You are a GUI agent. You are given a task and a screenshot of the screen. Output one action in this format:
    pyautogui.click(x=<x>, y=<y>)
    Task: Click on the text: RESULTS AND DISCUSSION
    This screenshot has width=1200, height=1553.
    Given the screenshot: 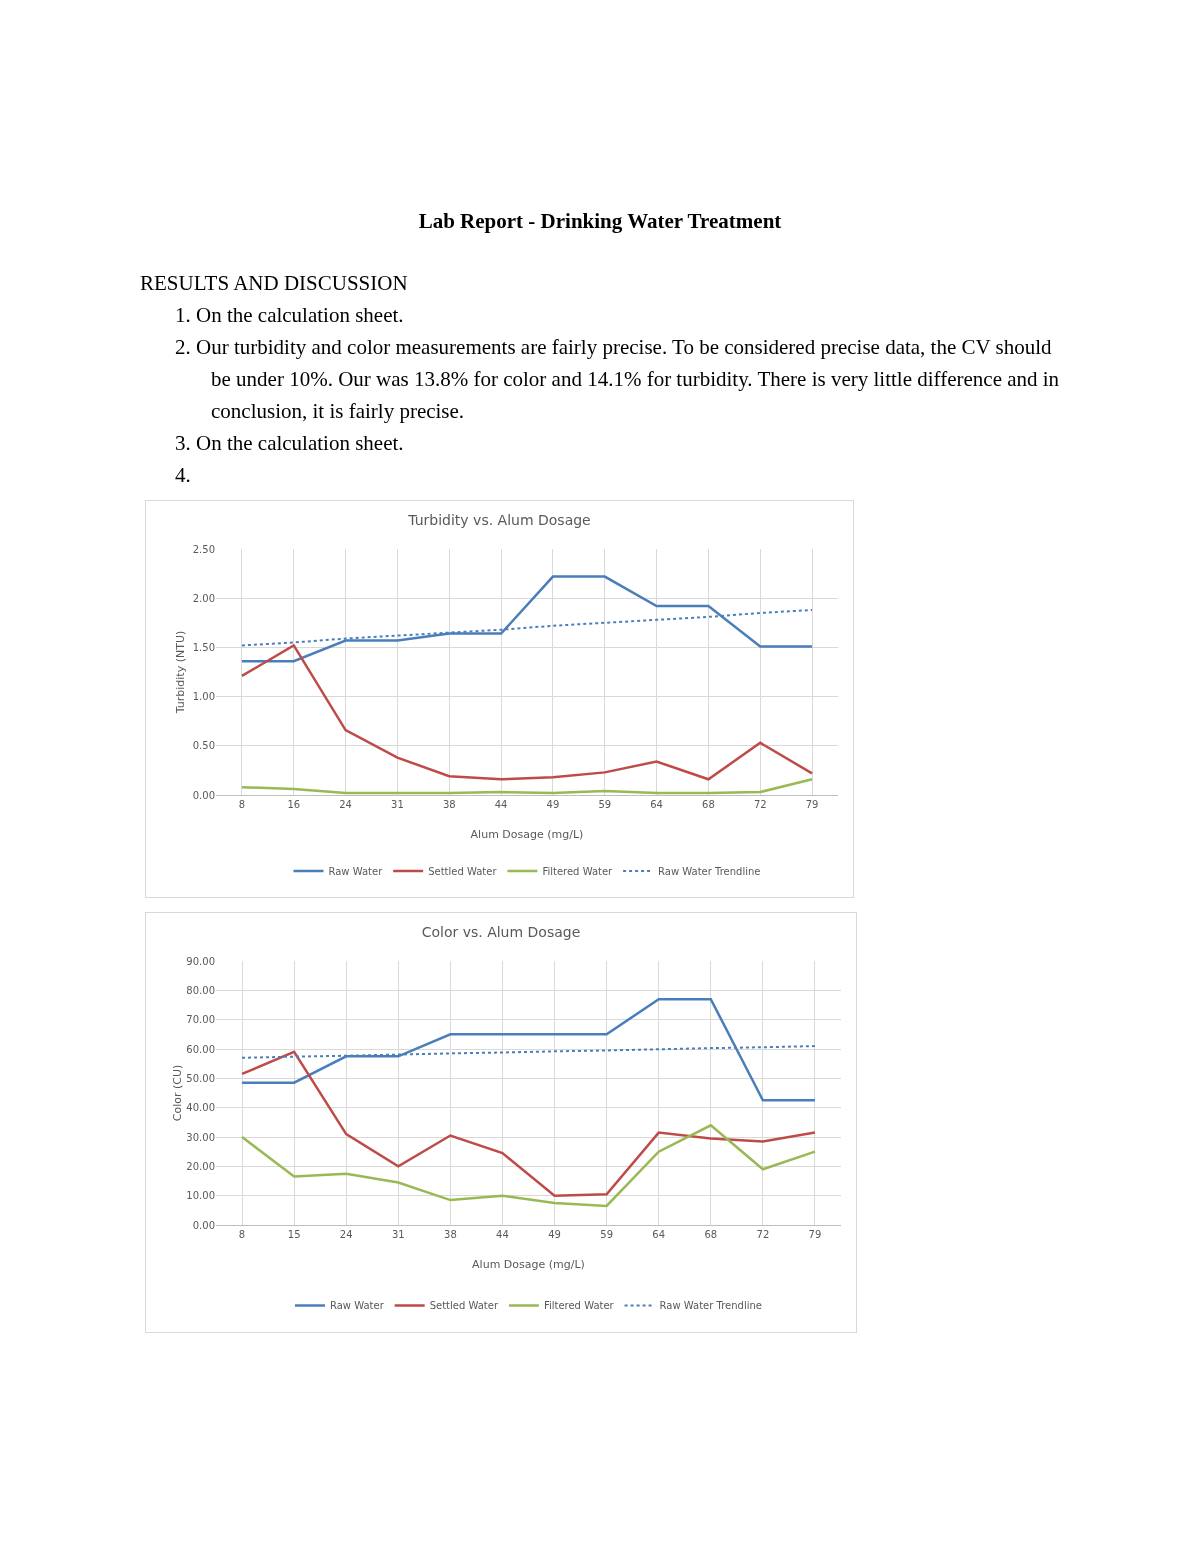 What is the action you would take?
    pyautogui.click(x=274, y=283)
    